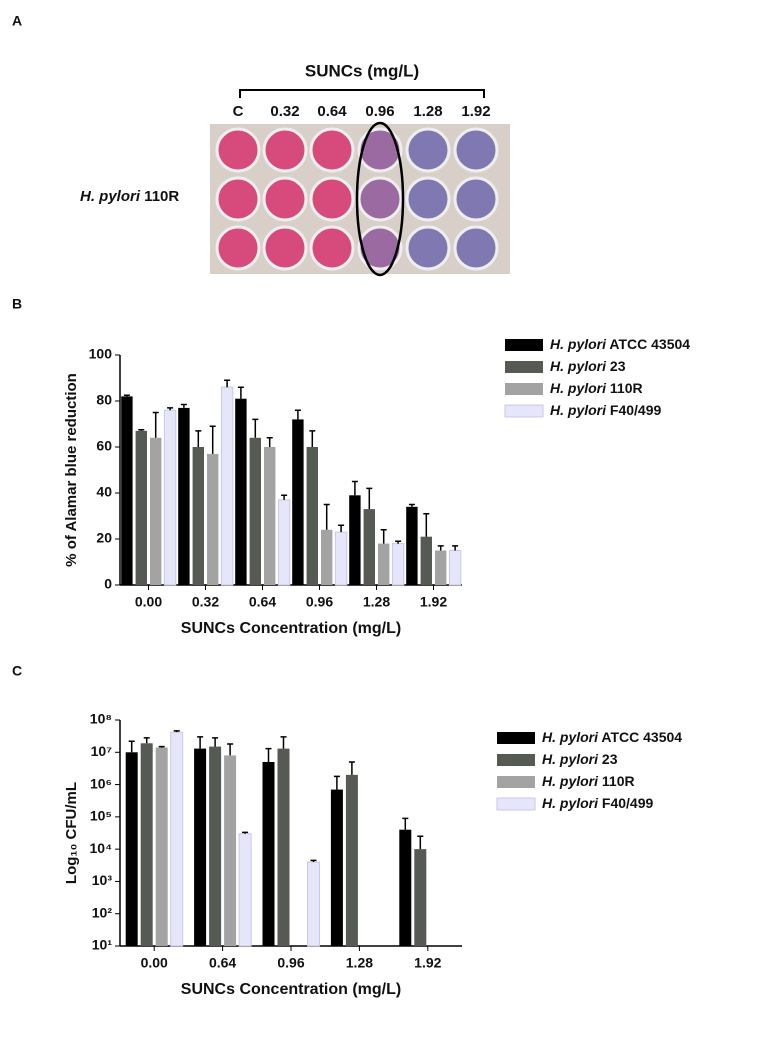 The image size is (775, 1038). What do you see at coordinates (104, 492) in the screenshot?
I see `y-tick-label: 40` at bounding box center [104, 492].